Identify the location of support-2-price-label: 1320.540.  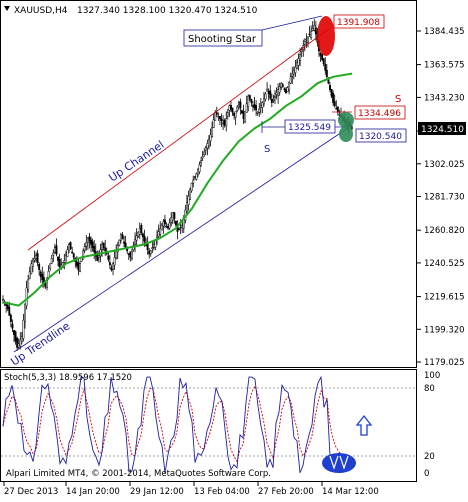
(380, 137).